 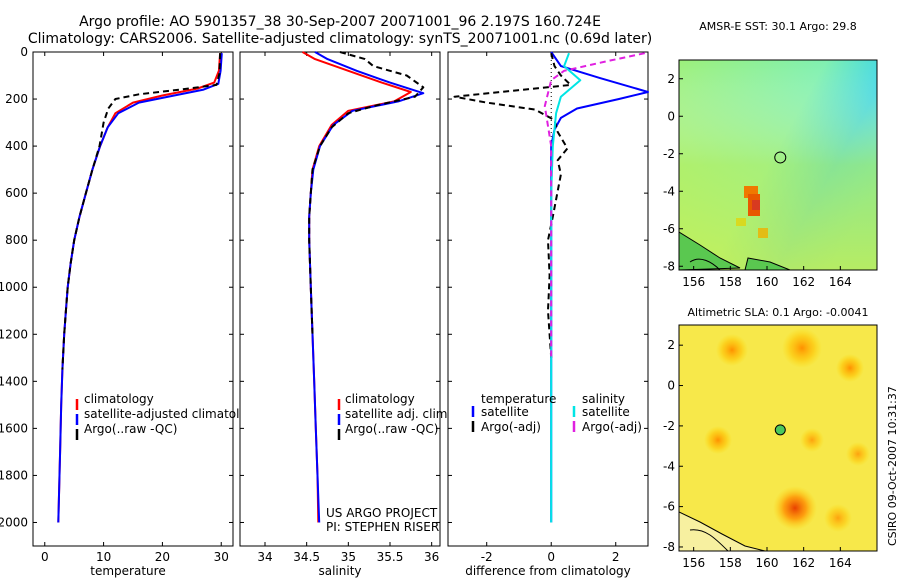 What do you see at coordinates (306, 557) in the screenshot?
I see `x-tick-label: 34.5` at bounding box center [306, 557].